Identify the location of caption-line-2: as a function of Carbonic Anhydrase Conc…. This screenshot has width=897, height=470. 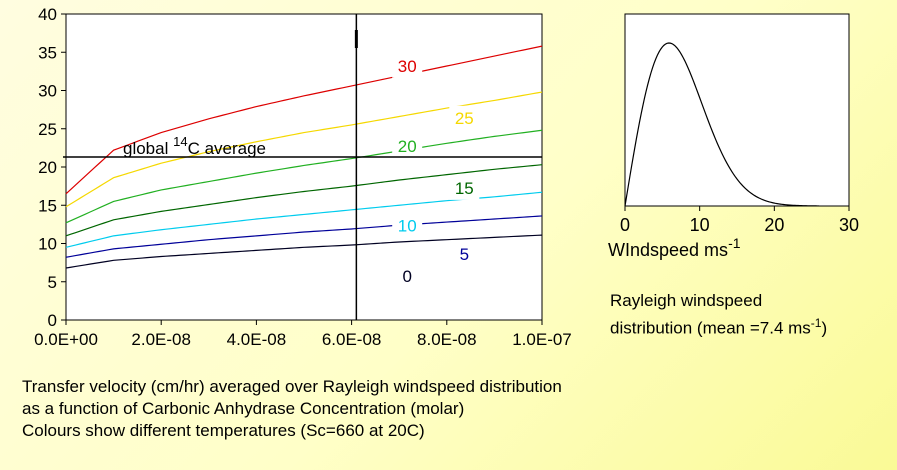
(243, 408).